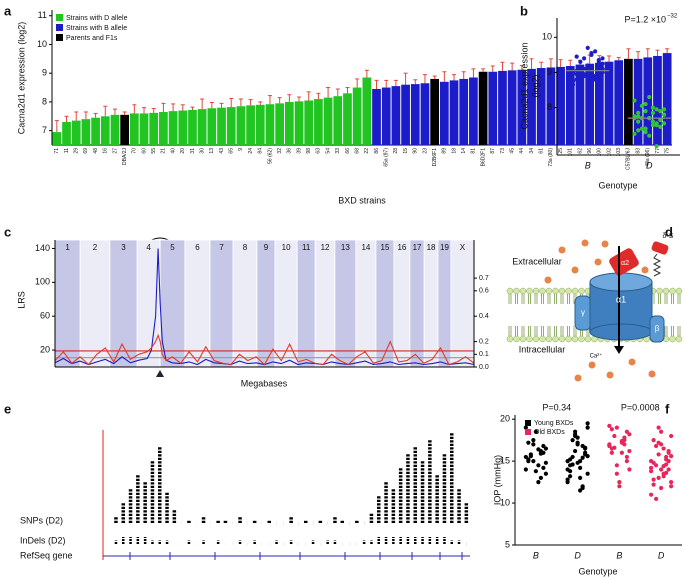 The image size is (685, 579). Describe the element at coordinates (672, 17) in the screenshot. I see `title-exponent: −32` at that location.